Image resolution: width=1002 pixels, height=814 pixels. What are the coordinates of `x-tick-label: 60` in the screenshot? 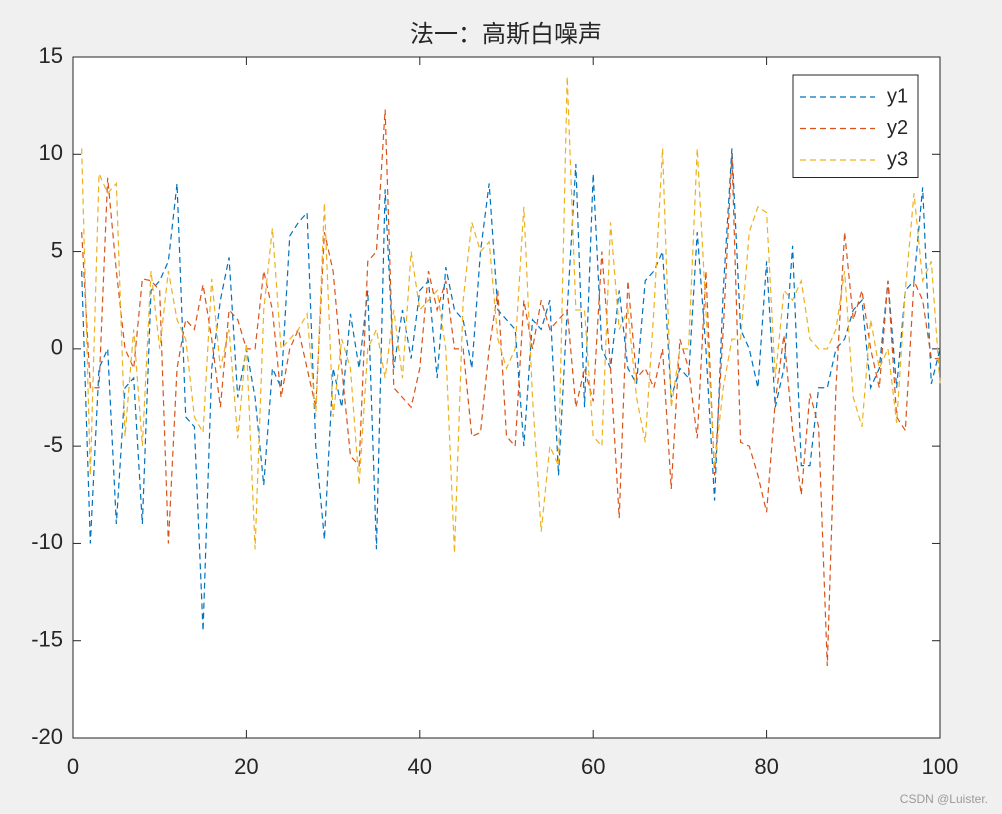 It's located at (593, 766).